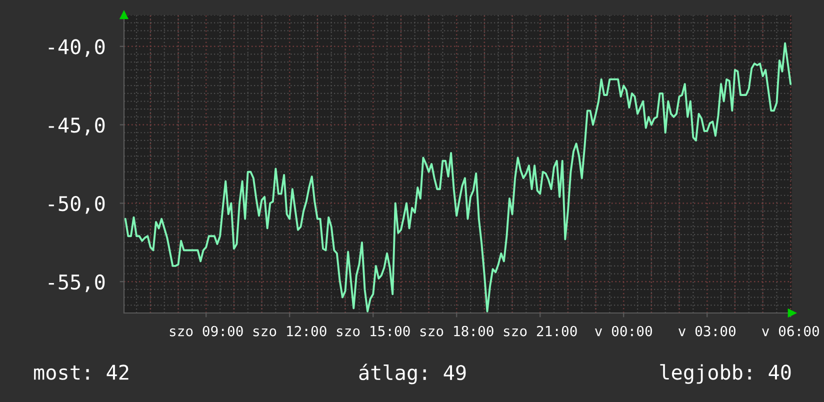  What do you see at coordinates (373, 331) in the screenshot?
I see `x-tick-label: szo 15:00` at bounding box center [373, 331].